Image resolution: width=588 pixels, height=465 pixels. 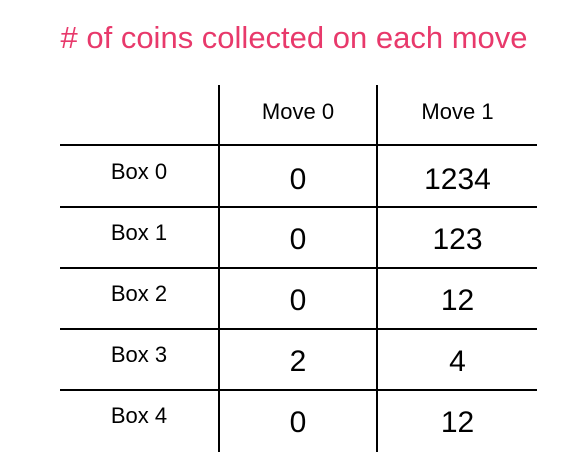 What do you see at coordinates (139, 354) in the screenshot?
I see `row-label-box-3: Box 3` at bounding box center [139, 354].